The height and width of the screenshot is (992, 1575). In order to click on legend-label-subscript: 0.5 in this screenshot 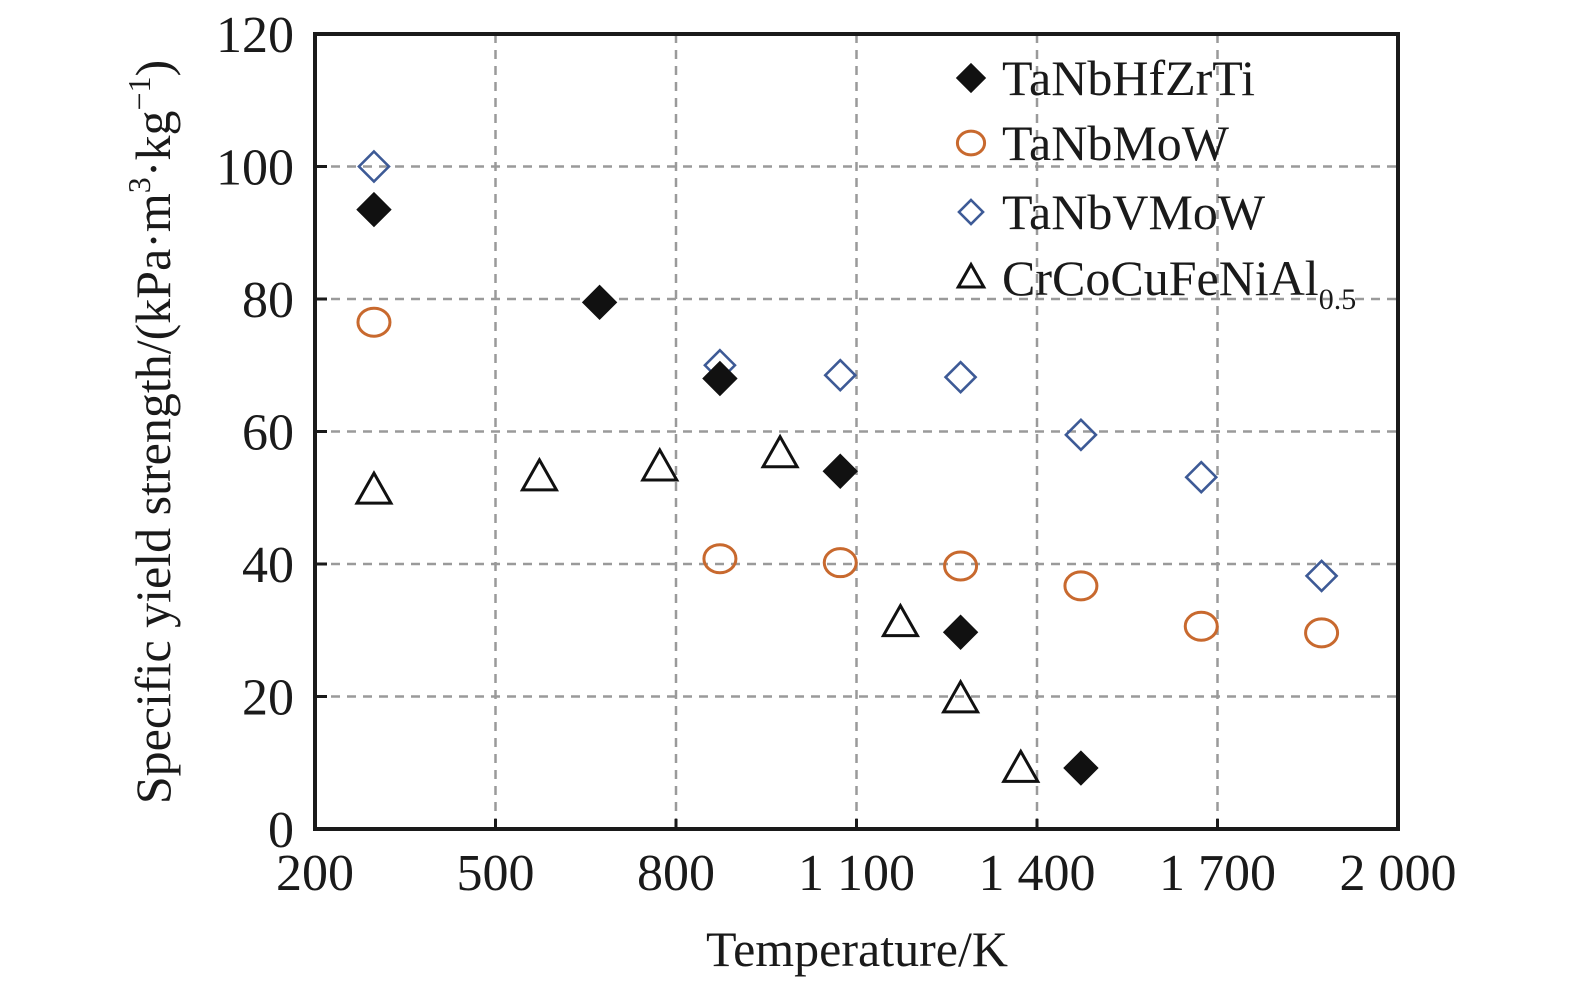, I will do `click(1338, 299)`.